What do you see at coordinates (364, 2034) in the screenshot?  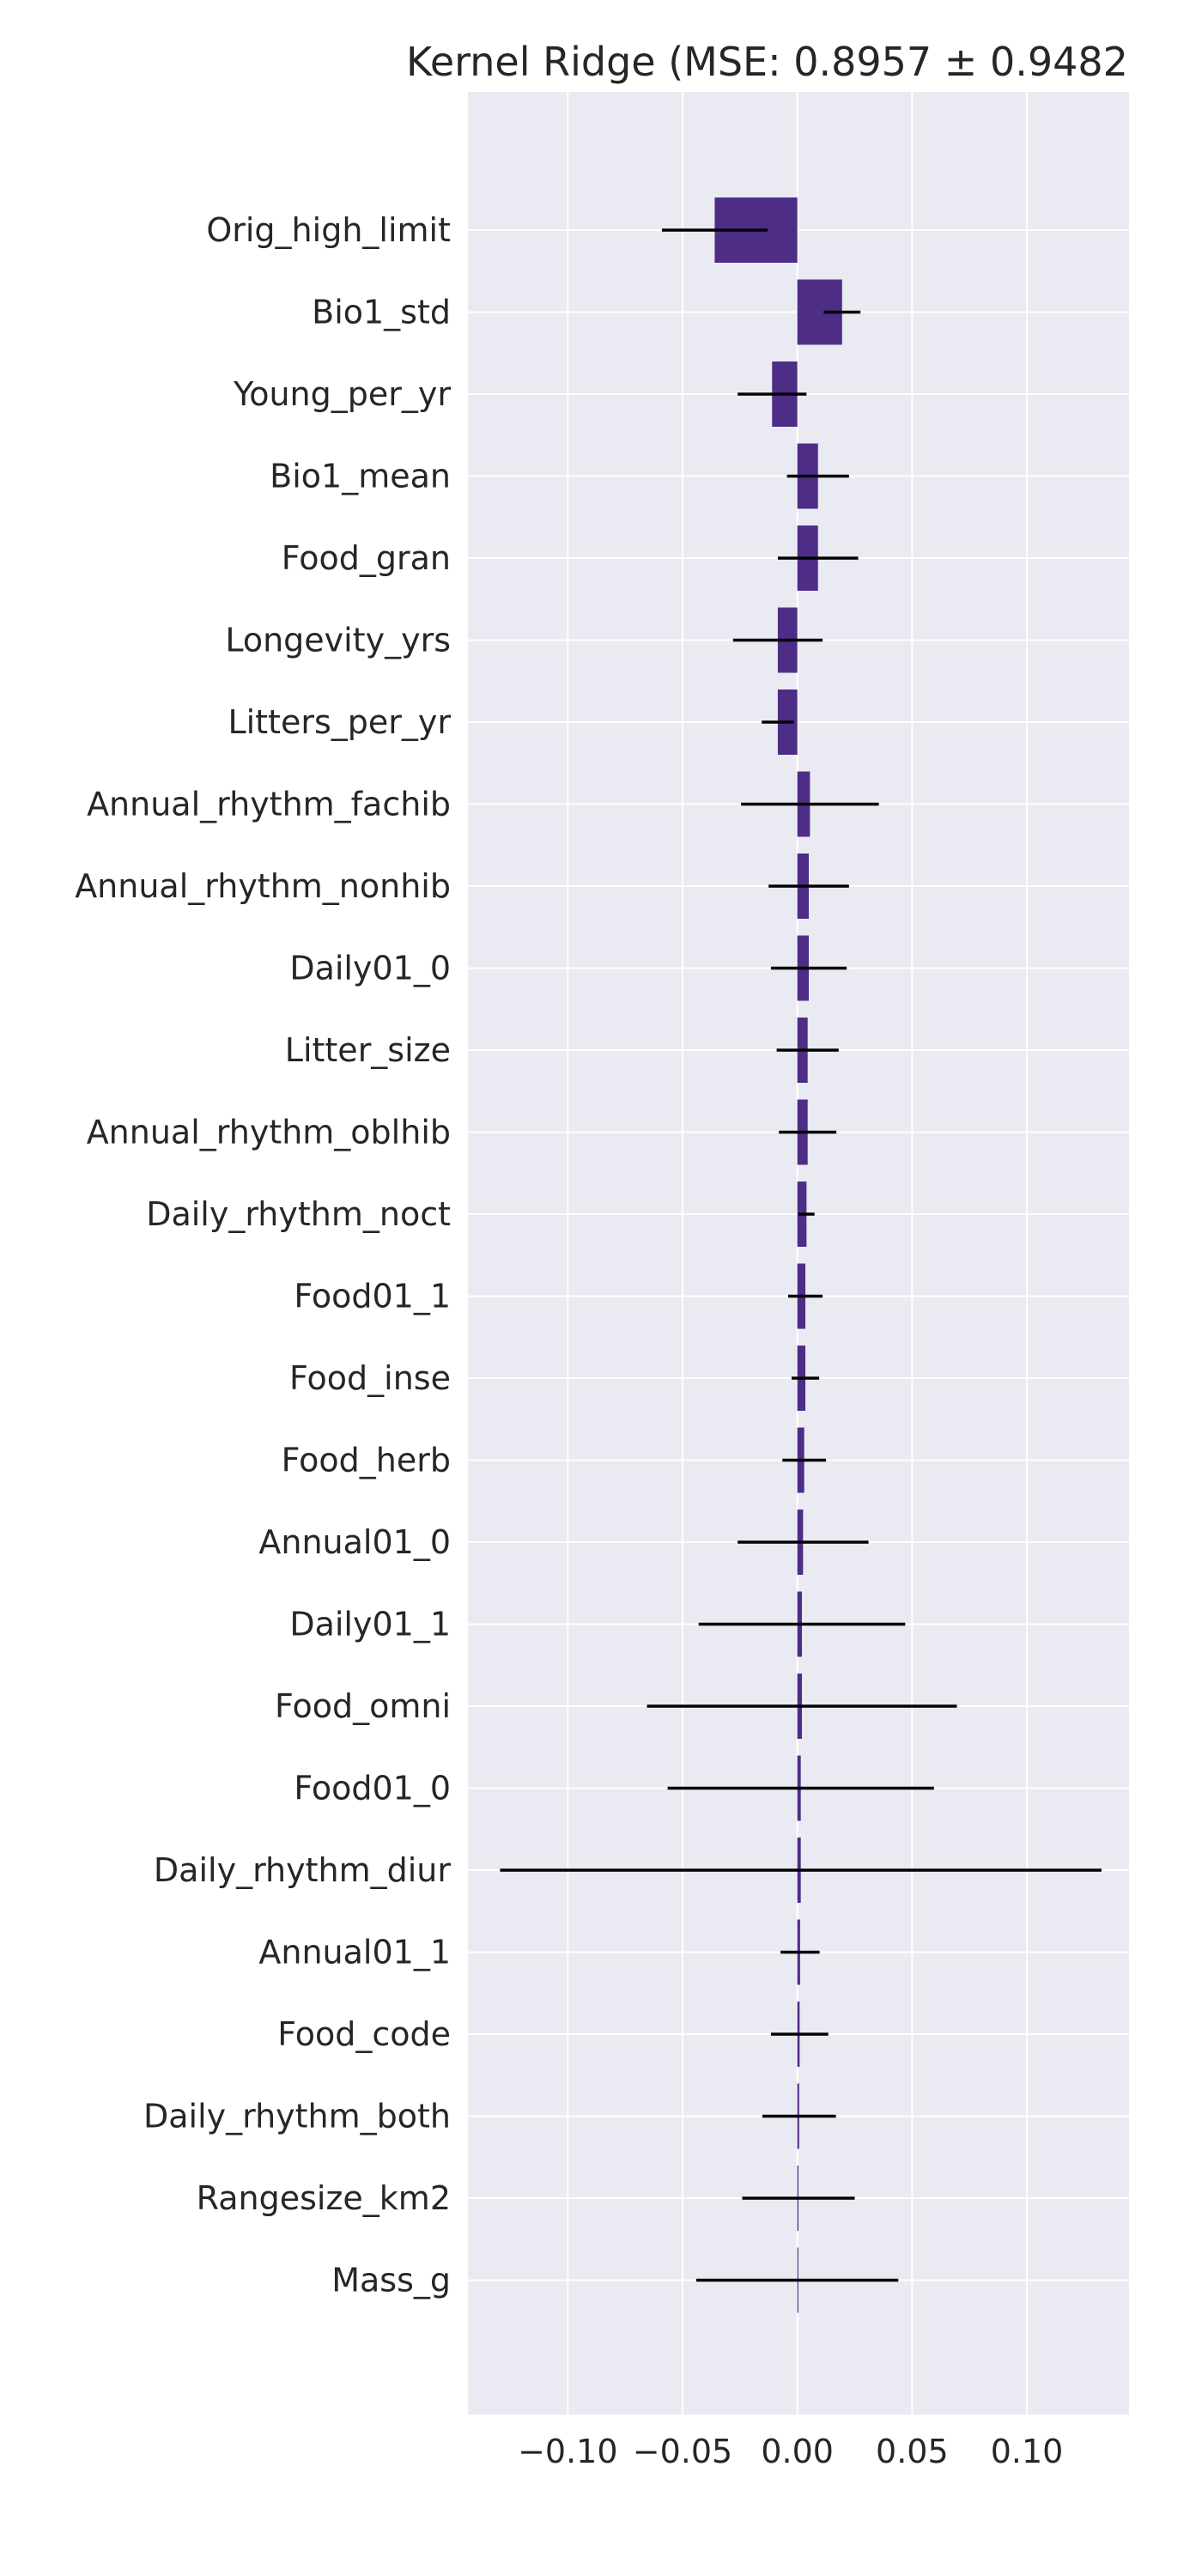 I see `y-tick-label: Food_code` at bounding box center [364, 2034].